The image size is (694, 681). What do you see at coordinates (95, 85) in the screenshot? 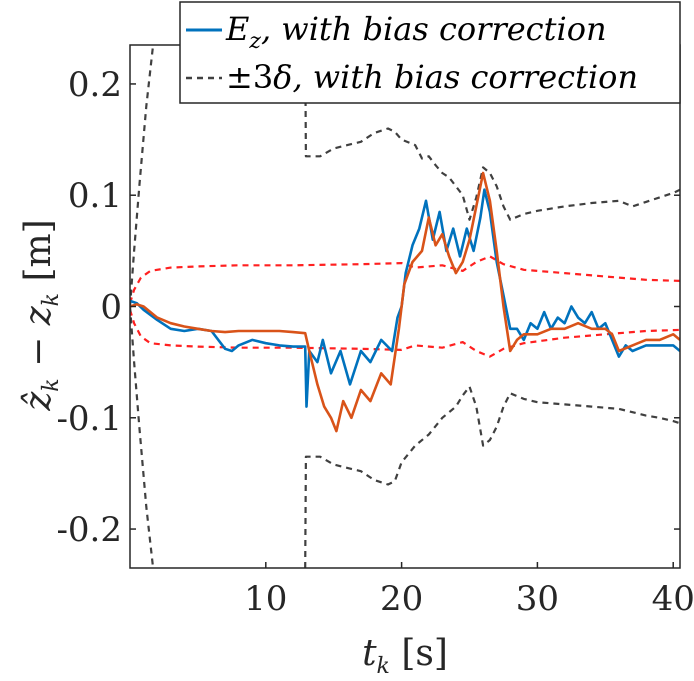
I see `y-tick-label: 0.2` at bounding box center [95, 85].